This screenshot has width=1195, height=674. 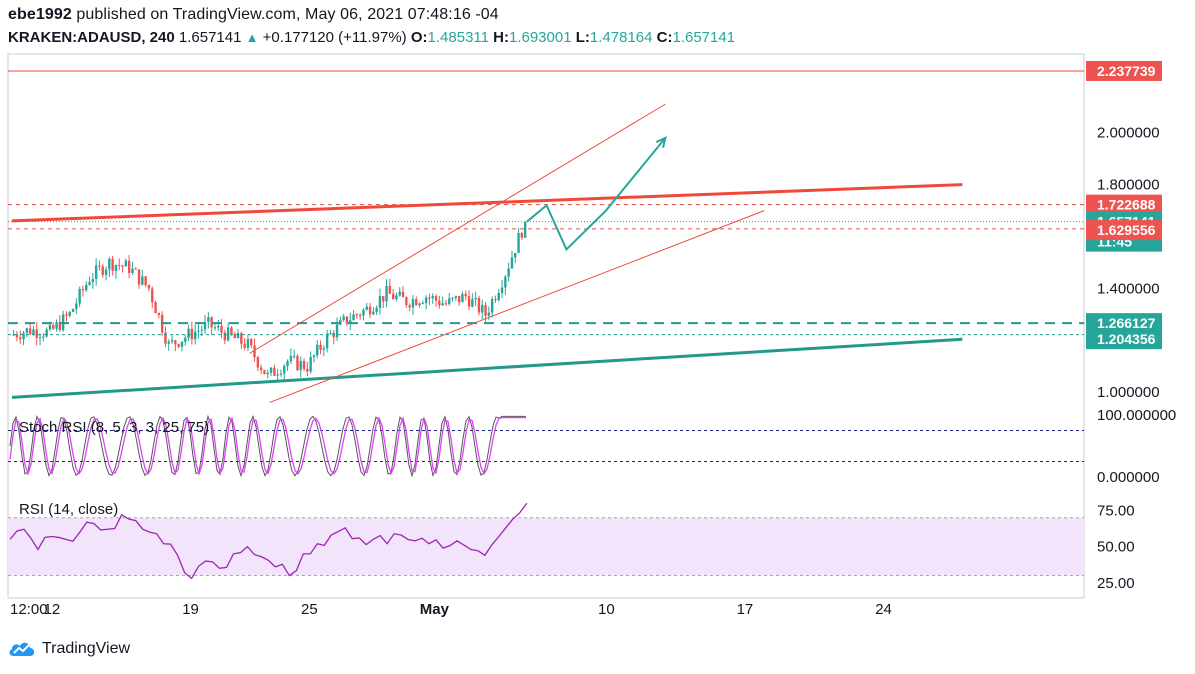 What do you see at coordinates (52, 609) in the screenshot?
I see `time-tick: 12` at bounding box center [52, 609].